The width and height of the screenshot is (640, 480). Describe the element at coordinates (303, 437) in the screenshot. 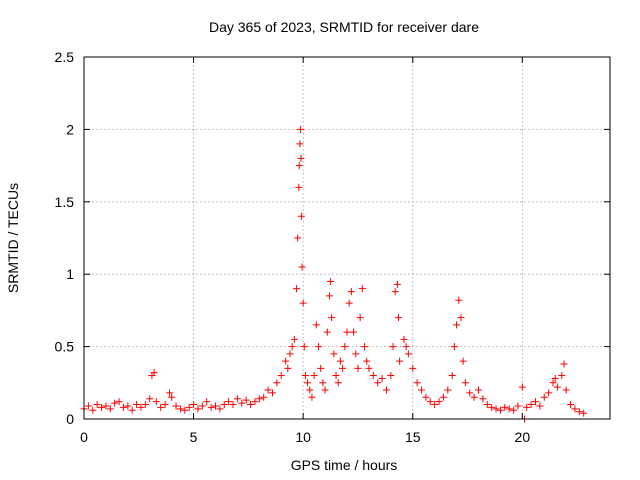

I see `x-tick-label: 10` at that location.